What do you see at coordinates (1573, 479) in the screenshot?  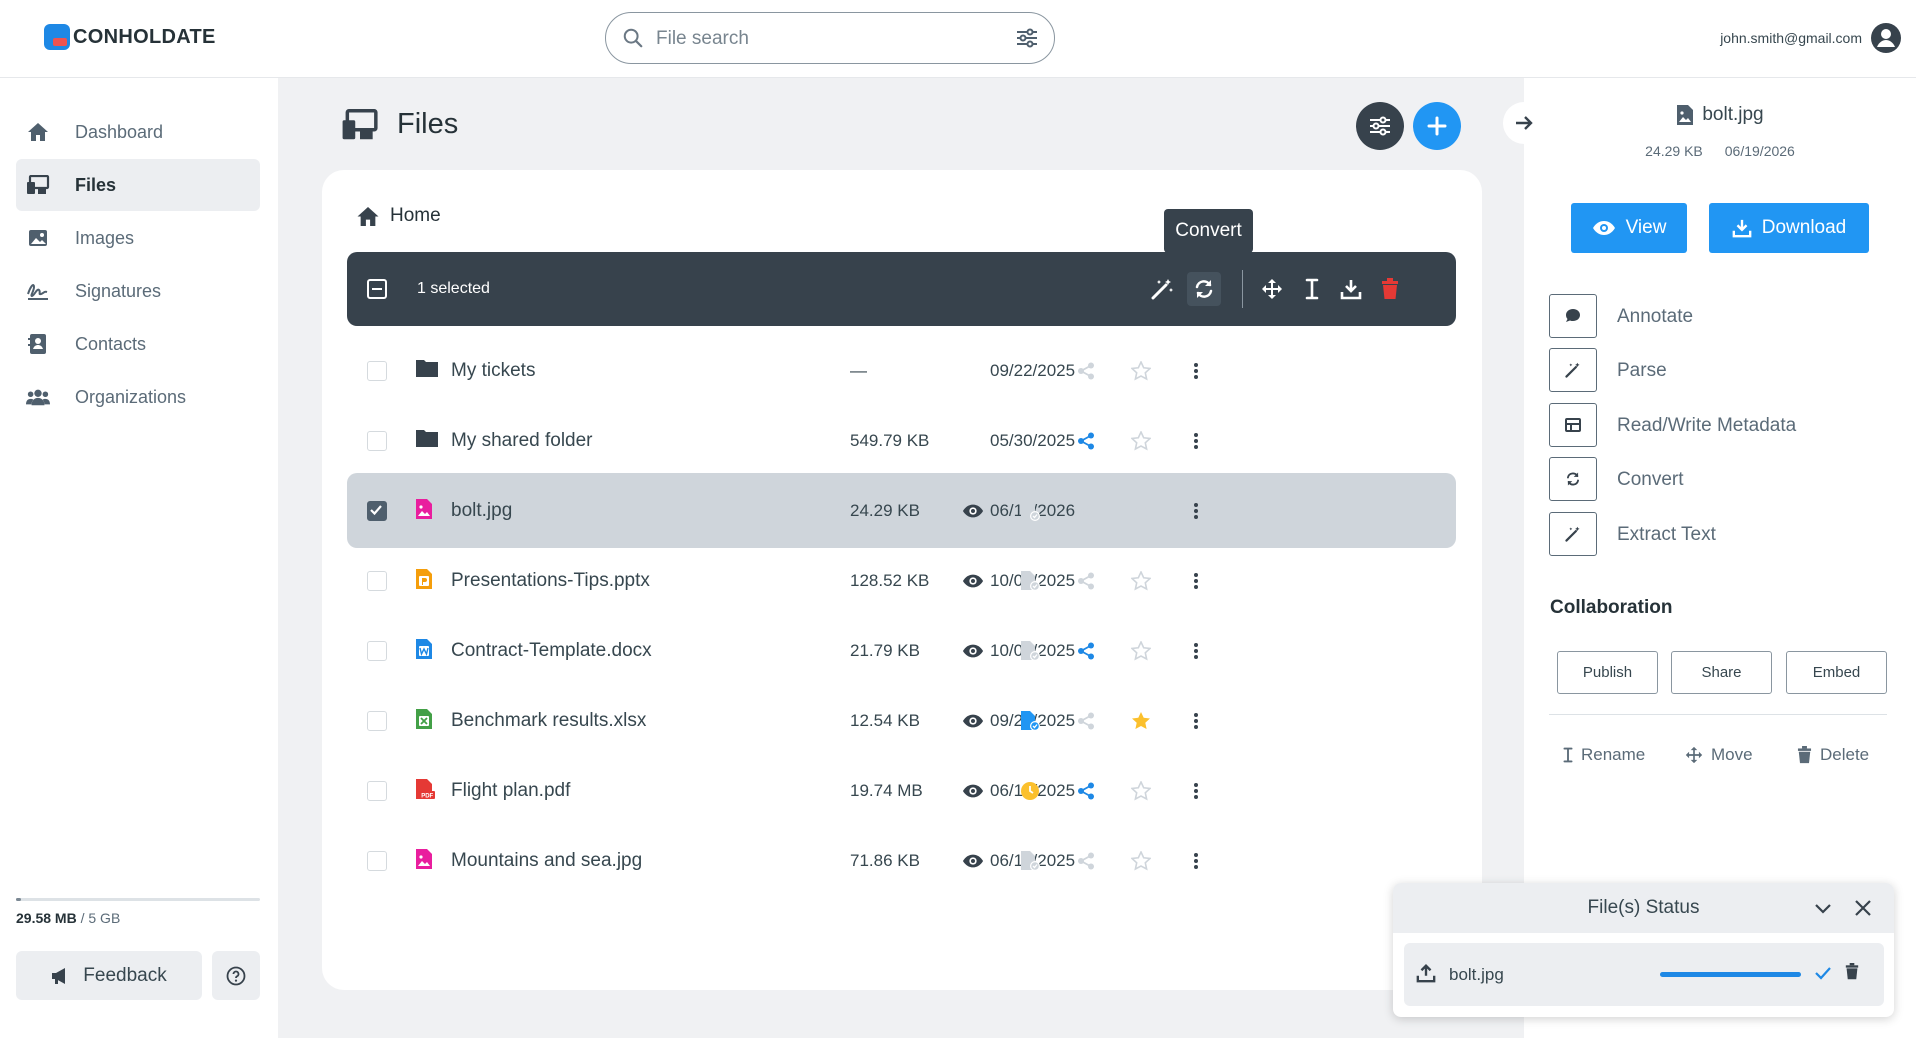 I see `convert-tool-button` at bounding box center [1573, 479].